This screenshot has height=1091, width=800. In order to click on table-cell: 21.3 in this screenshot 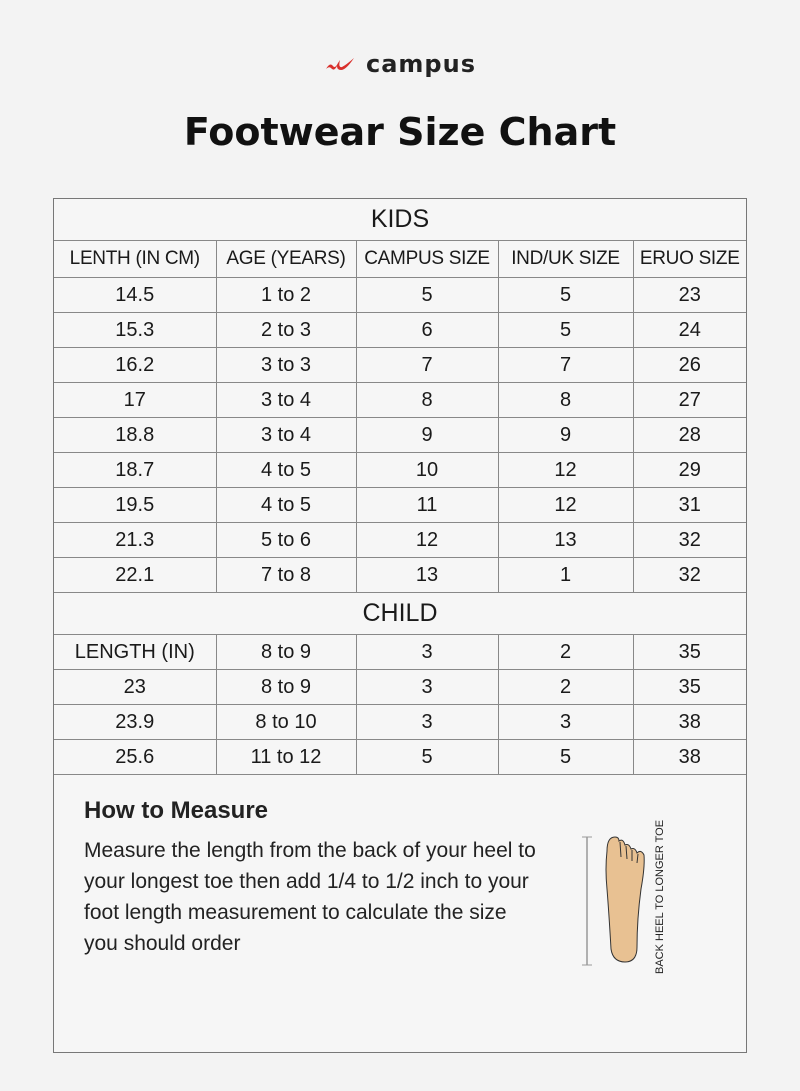, I will do `click(135, 540)`.